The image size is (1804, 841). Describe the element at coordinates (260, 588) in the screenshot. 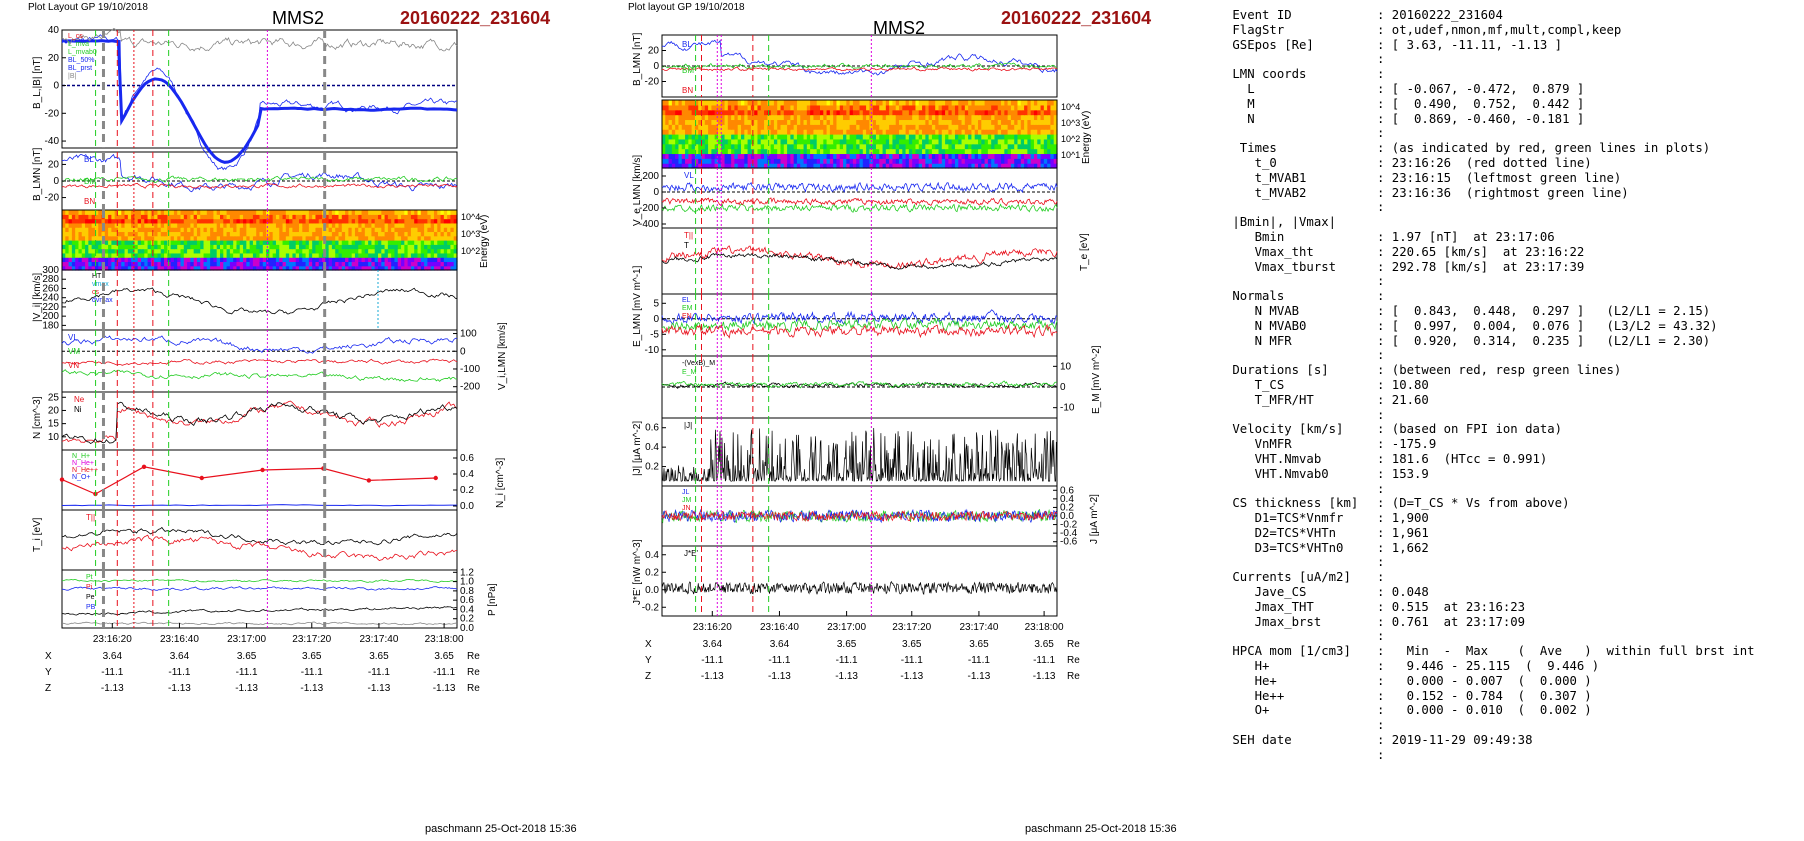

I see `pi-series` at that location.